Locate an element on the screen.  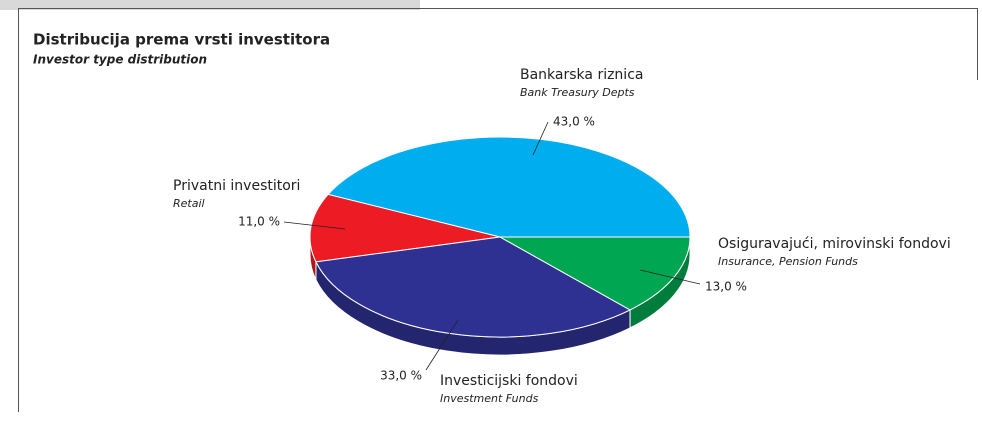
category-label: Investicijski fondovi is located at coordinates (509, 381).